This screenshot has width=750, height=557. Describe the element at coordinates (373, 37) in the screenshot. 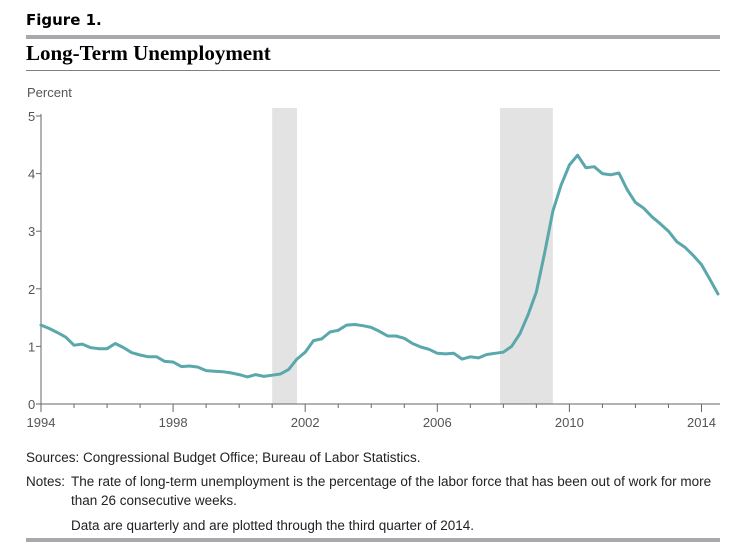

I see `top-rule` at that location.